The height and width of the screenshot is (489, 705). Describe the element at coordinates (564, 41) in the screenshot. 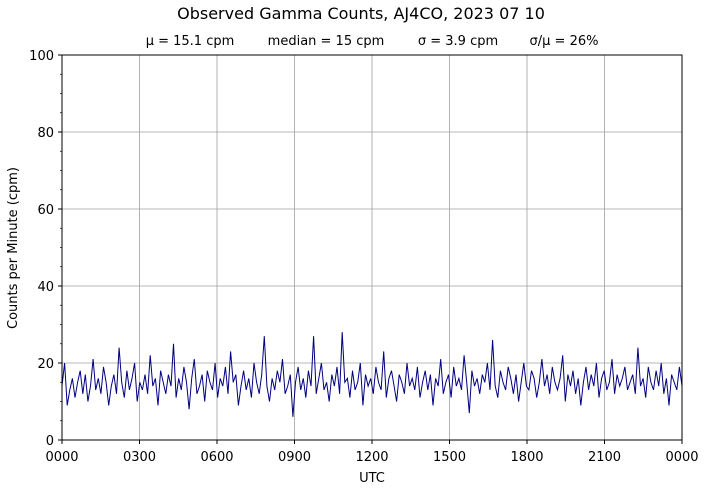

I see `stat-cv: σ/μ = 26%` at that location.